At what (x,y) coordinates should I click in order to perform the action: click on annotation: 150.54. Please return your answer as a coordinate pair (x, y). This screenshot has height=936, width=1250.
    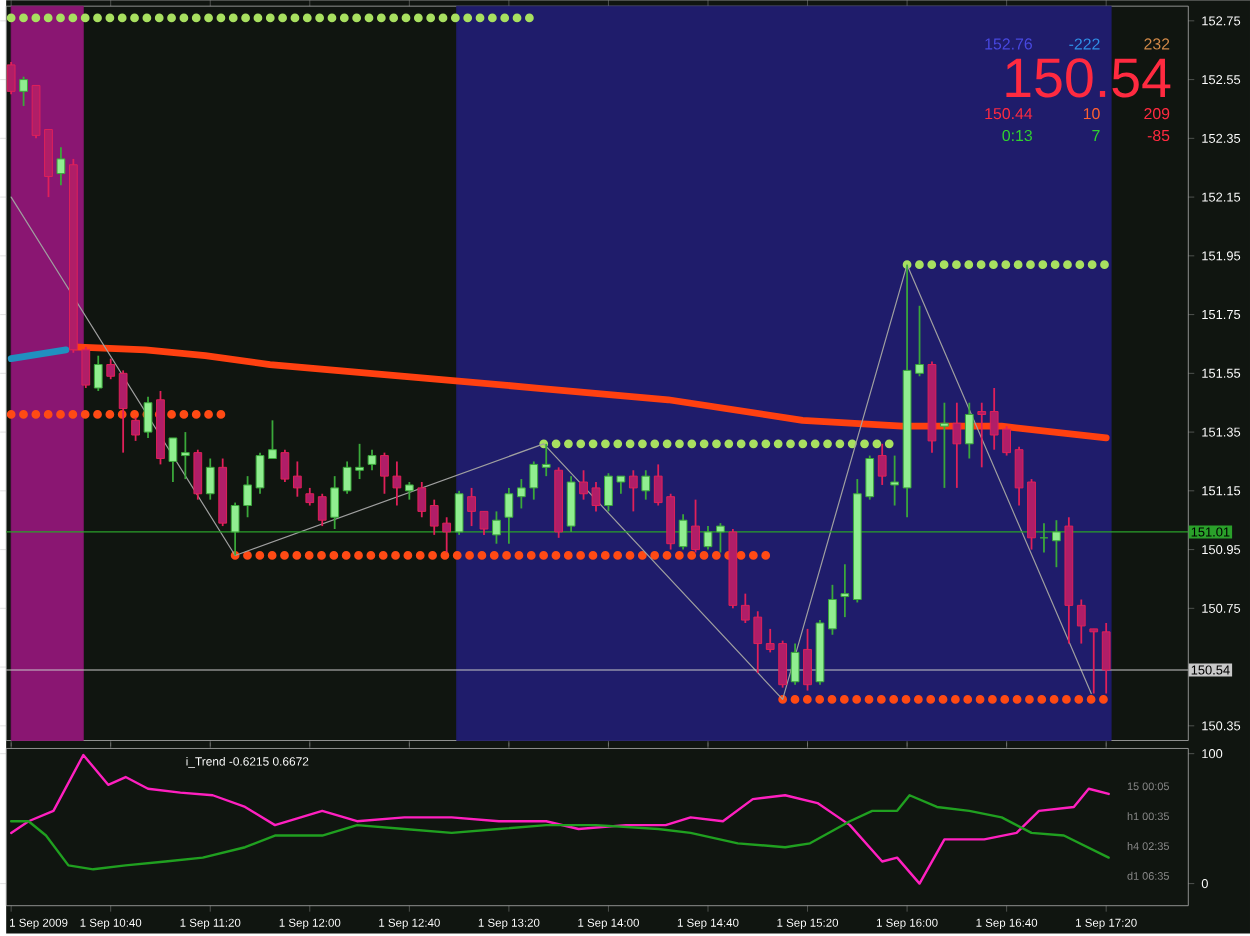
    Looking at the image, I should click on (1088, 78).